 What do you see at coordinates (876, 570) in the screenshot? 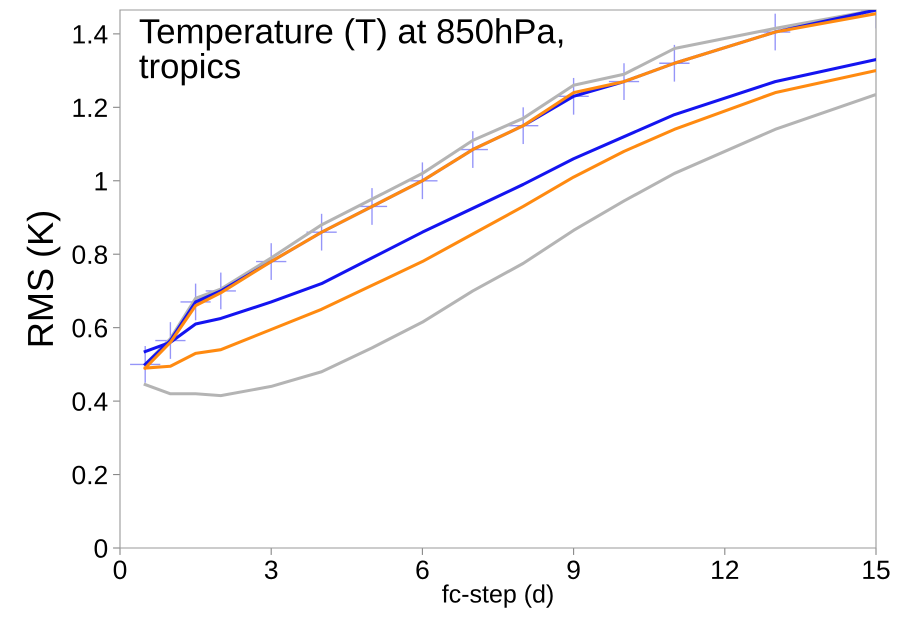
I see `x-tick-label: 15` at bounding box center [876, 570].